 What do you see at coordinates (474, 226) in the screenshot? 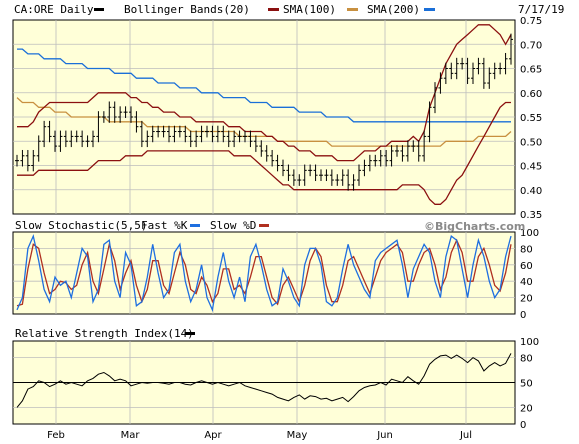
I see `watermark: ©BigCharts.com` at bounding box center [474, 226].